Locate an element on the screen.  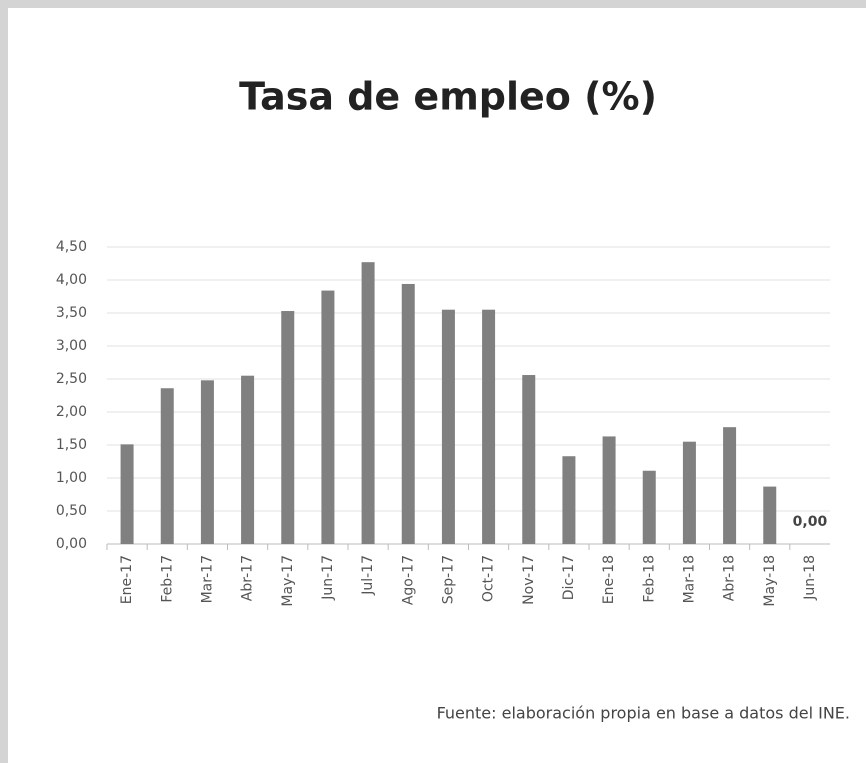
x-tick-label: Ene-17 is located at coordinates (127, 579).